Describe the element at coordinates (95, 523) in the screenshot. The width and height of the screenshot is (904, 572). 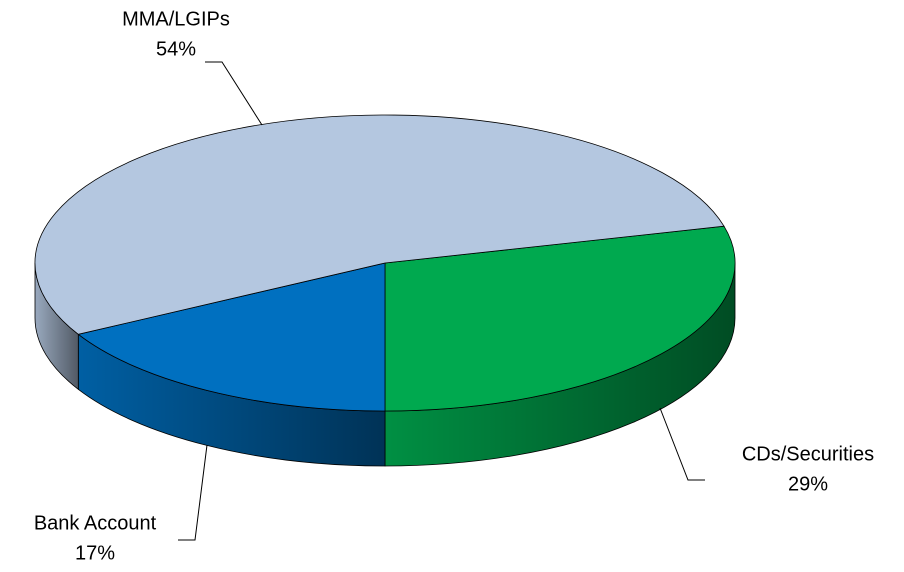
I see `slice-label: Bank Account` at that location.